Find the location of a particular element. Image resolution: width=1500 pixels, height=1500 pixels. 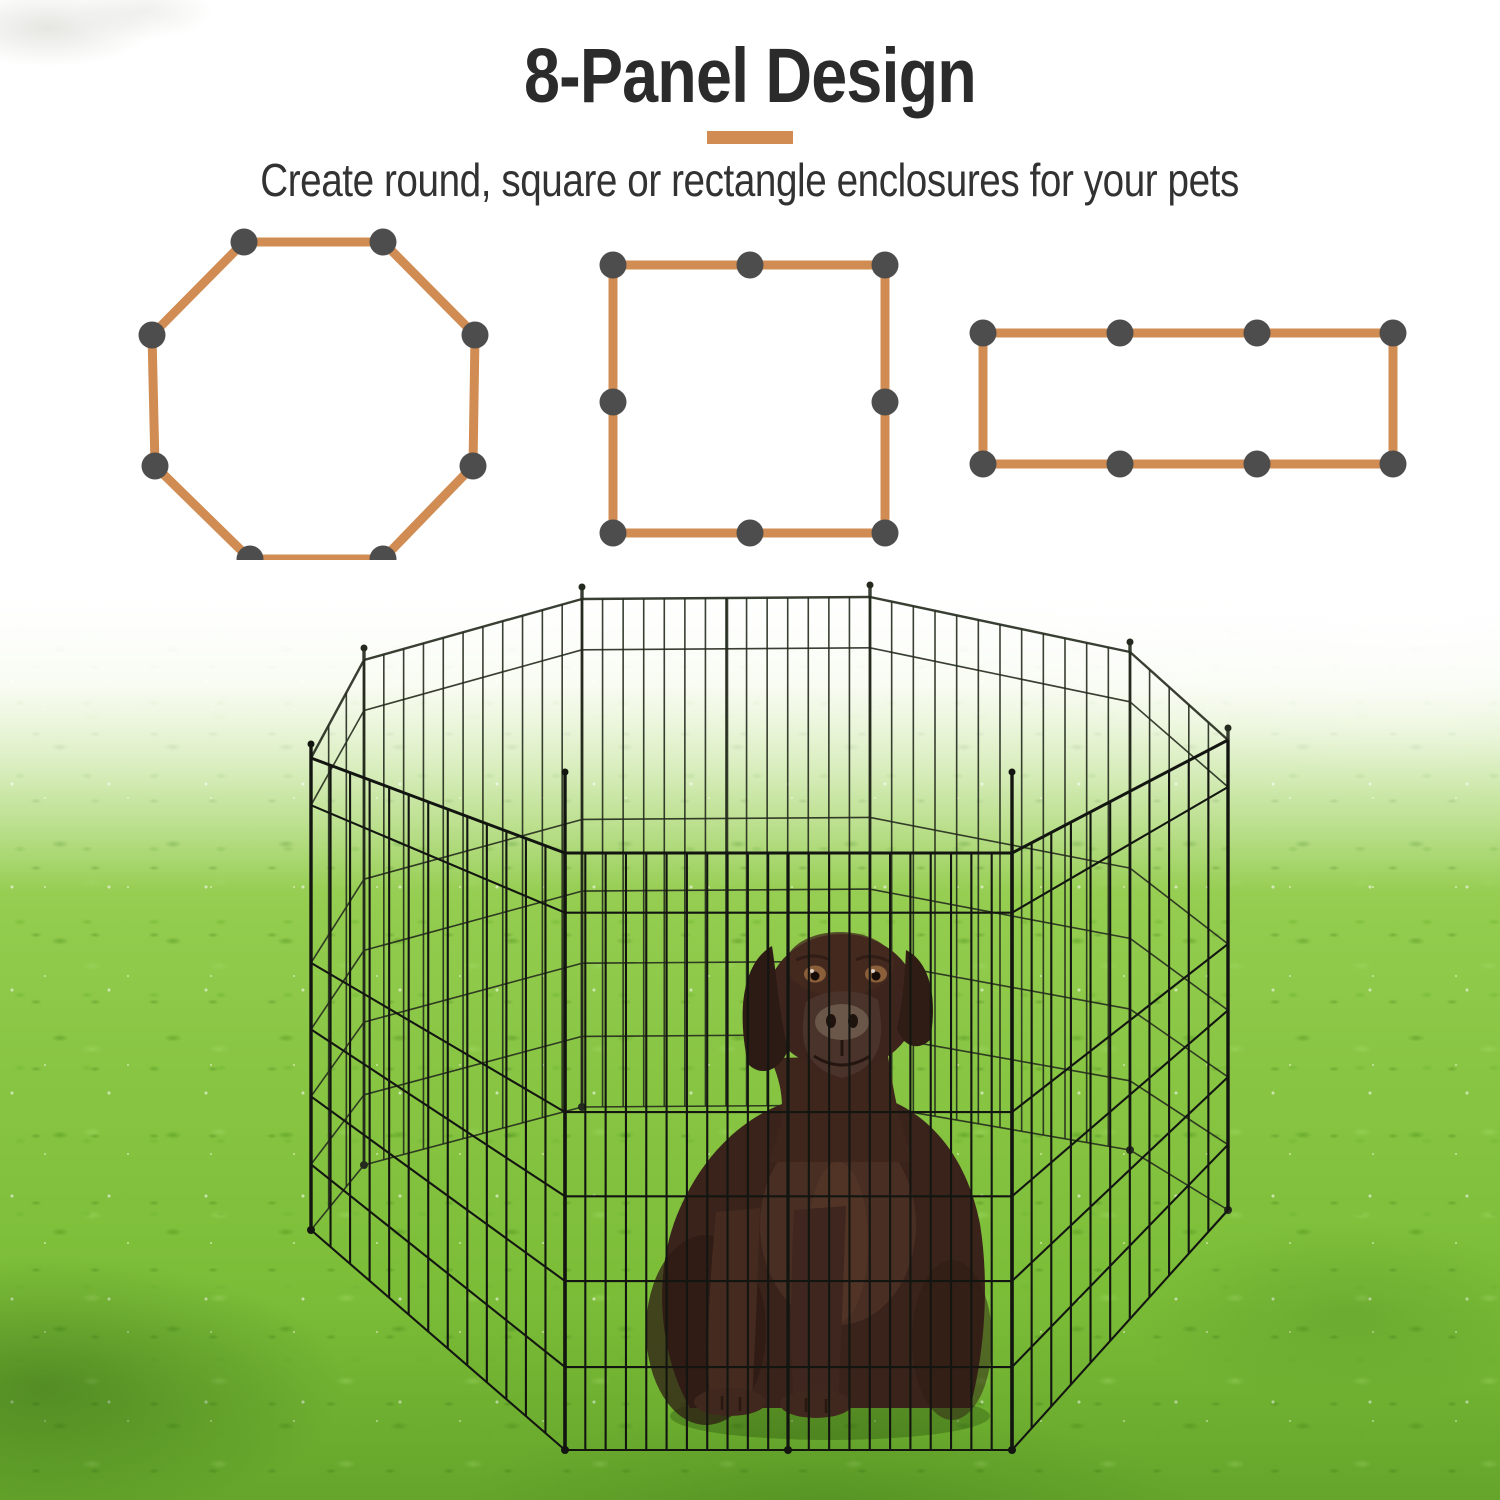

dog-eye-glint-left is located at coordinates (812, 971).